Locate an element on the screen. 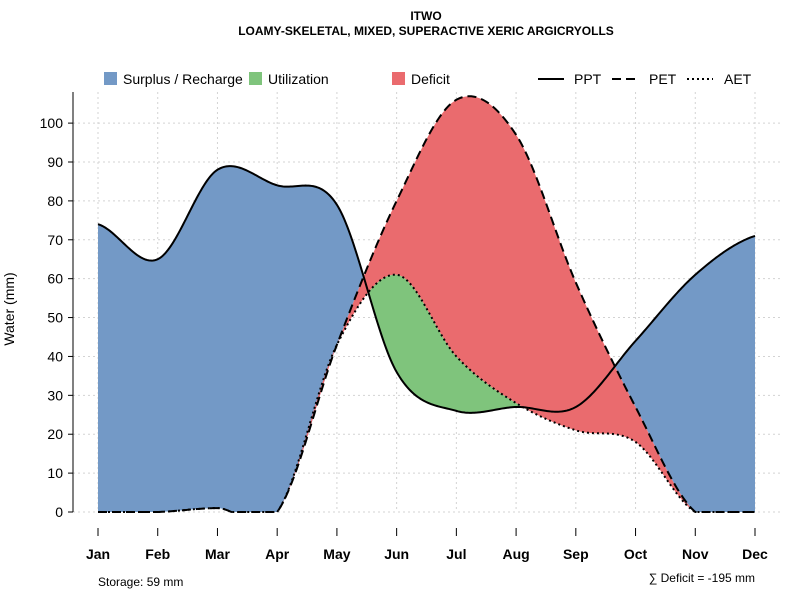  deficit-sum-note: ∑ Deficit = -195 mm is located at coordinates (702, 578).